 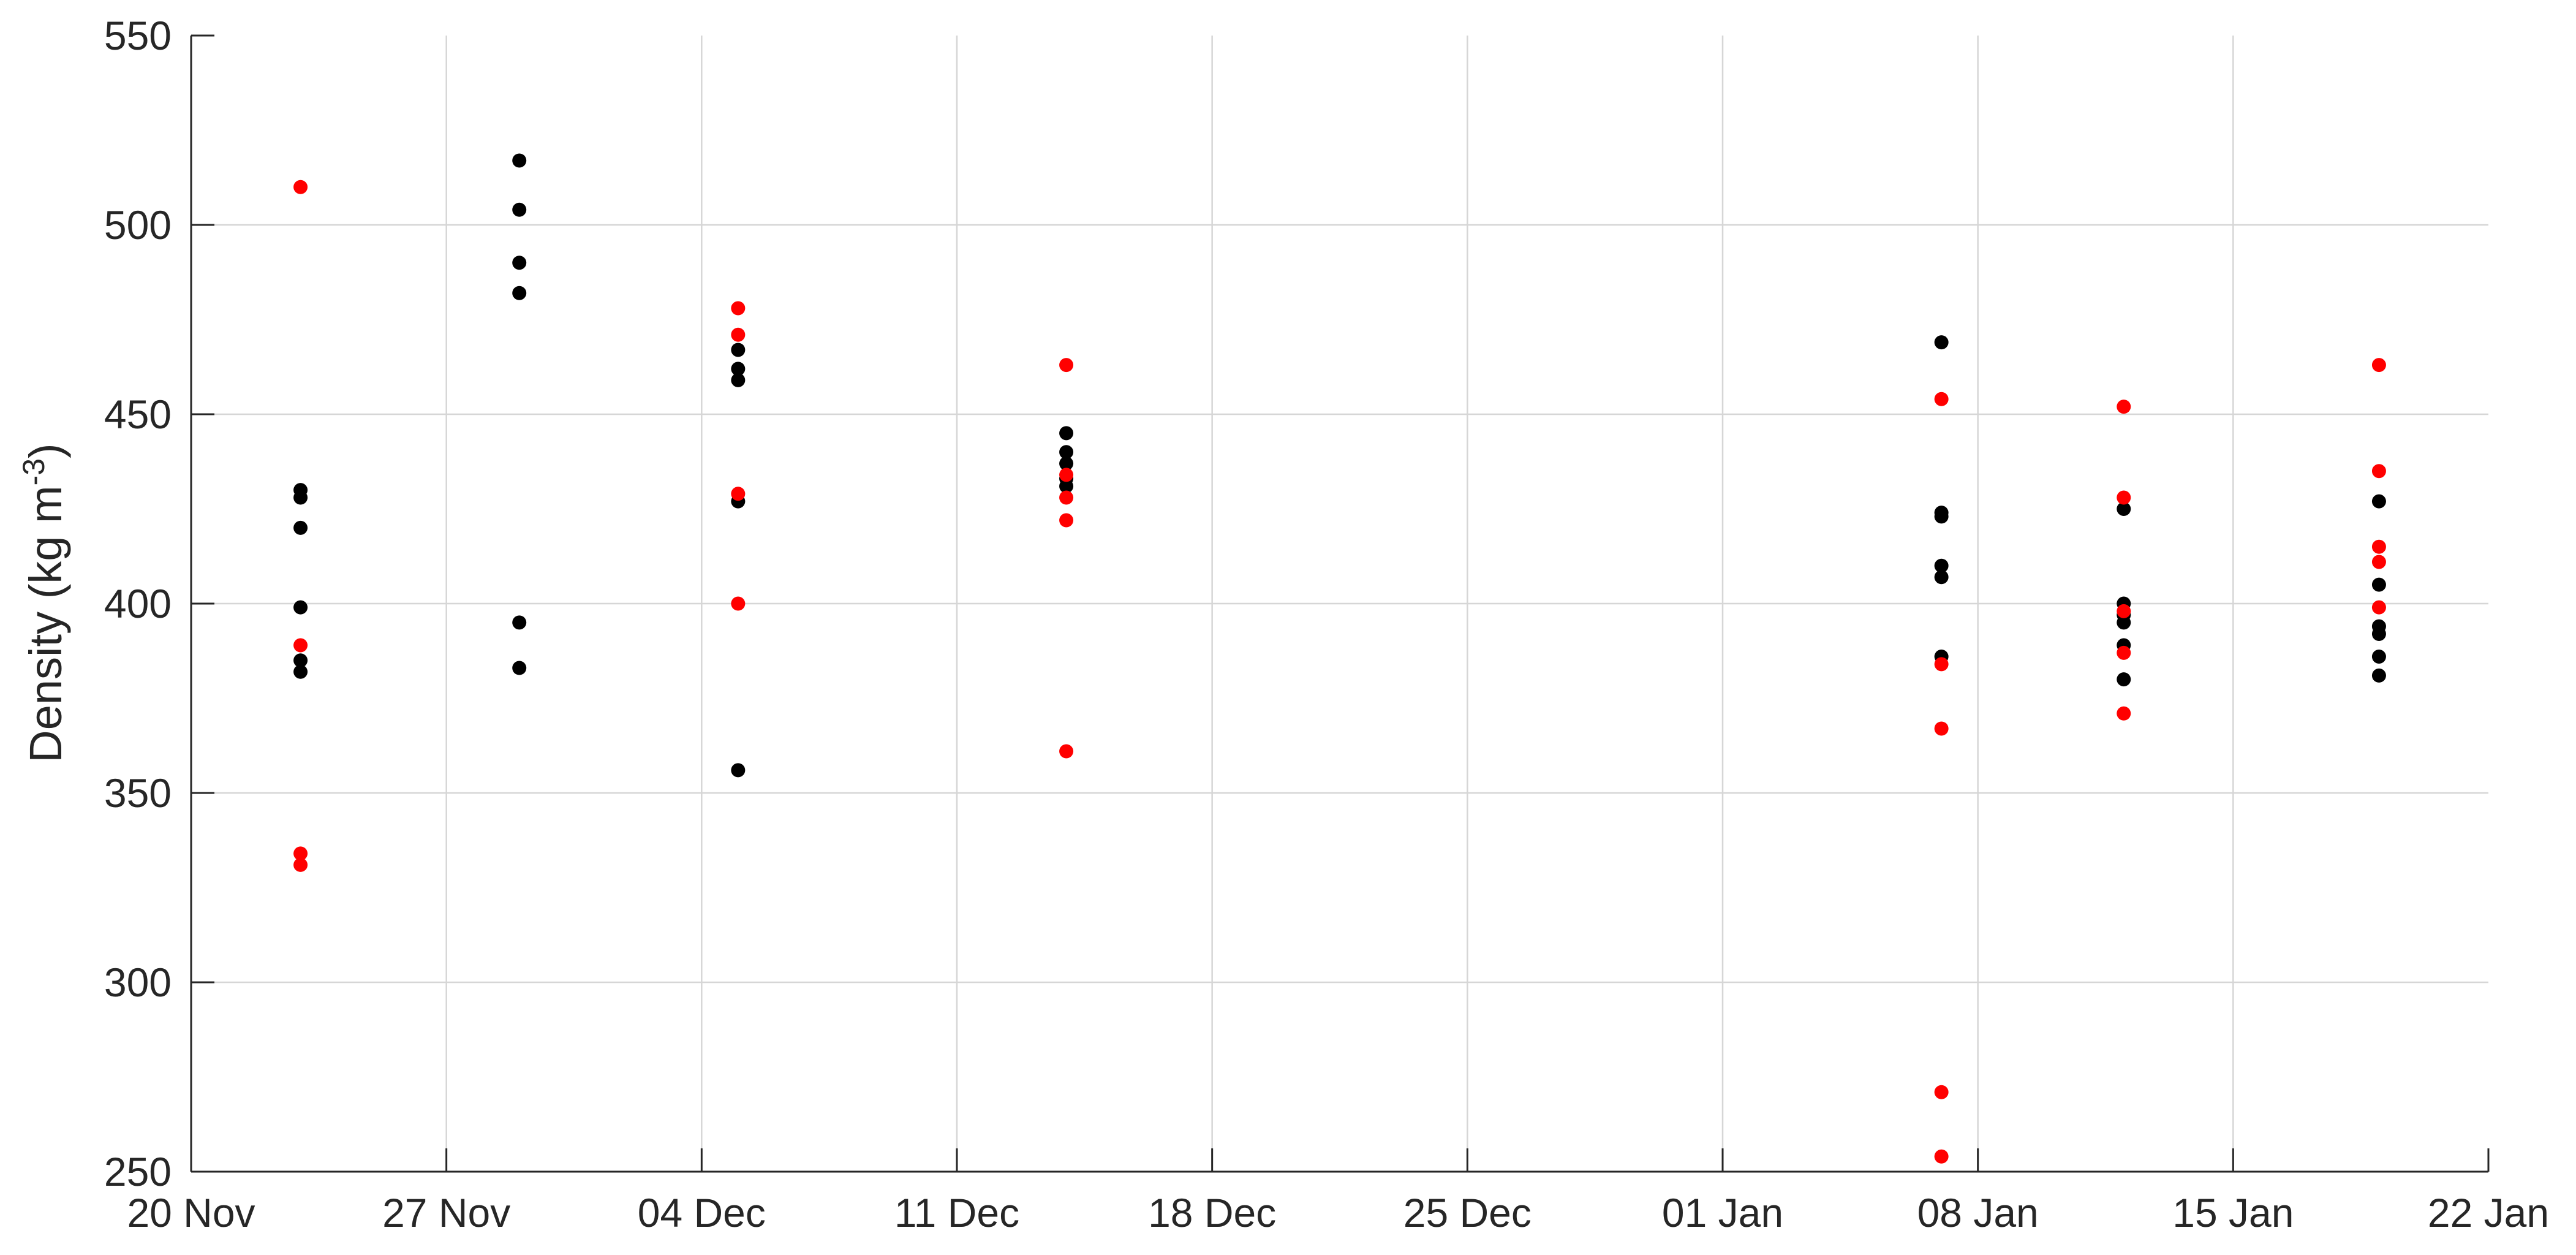 What do you see at coordinates (138, 225) in the screenshot?
I see `y-tick-label: 500` at bounding box center [138, 225].